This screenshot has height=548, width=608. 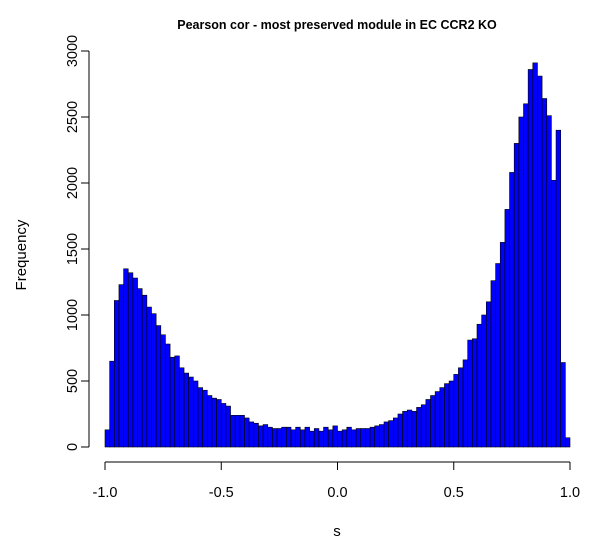 I want to click on y-tick-label: 1500, so click(x=73, y=249).